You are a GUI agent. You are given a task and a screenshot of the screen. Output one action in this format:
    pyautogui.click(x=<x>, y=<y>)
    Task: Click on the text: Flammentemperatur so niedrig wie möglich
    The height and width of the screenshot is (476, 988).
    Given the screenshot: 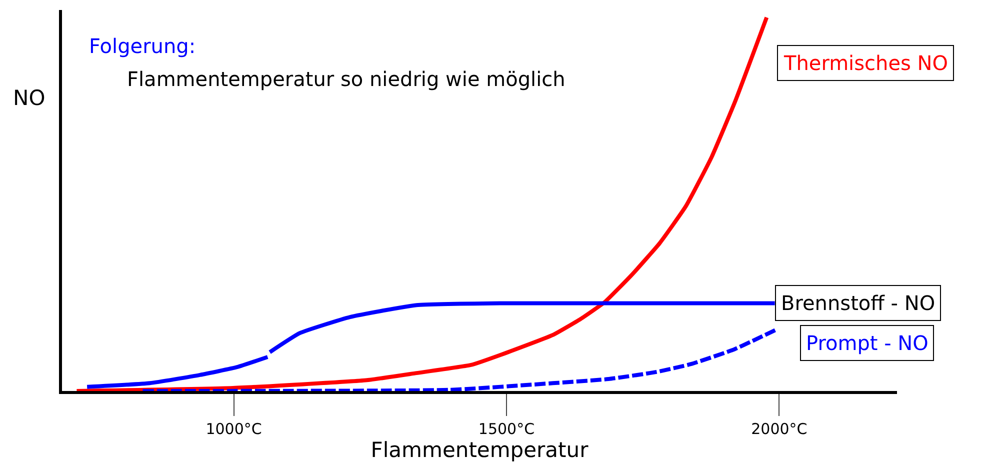 What is the action you would take?
    pyautogui.click(x=346, y=79)
    